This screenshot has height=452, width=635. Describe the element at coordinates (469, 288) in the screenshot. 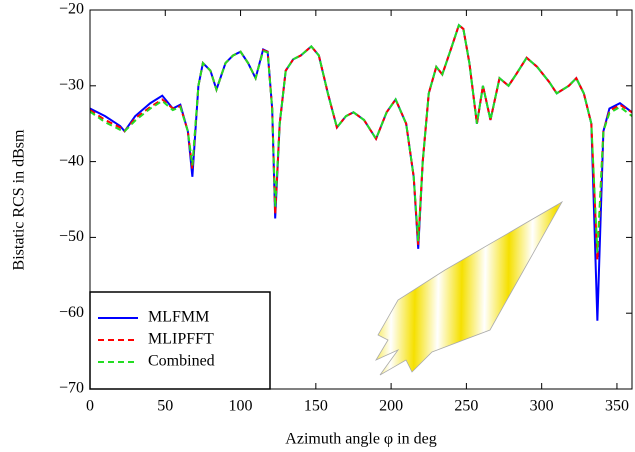

I see `inset-aircraft` at that location.